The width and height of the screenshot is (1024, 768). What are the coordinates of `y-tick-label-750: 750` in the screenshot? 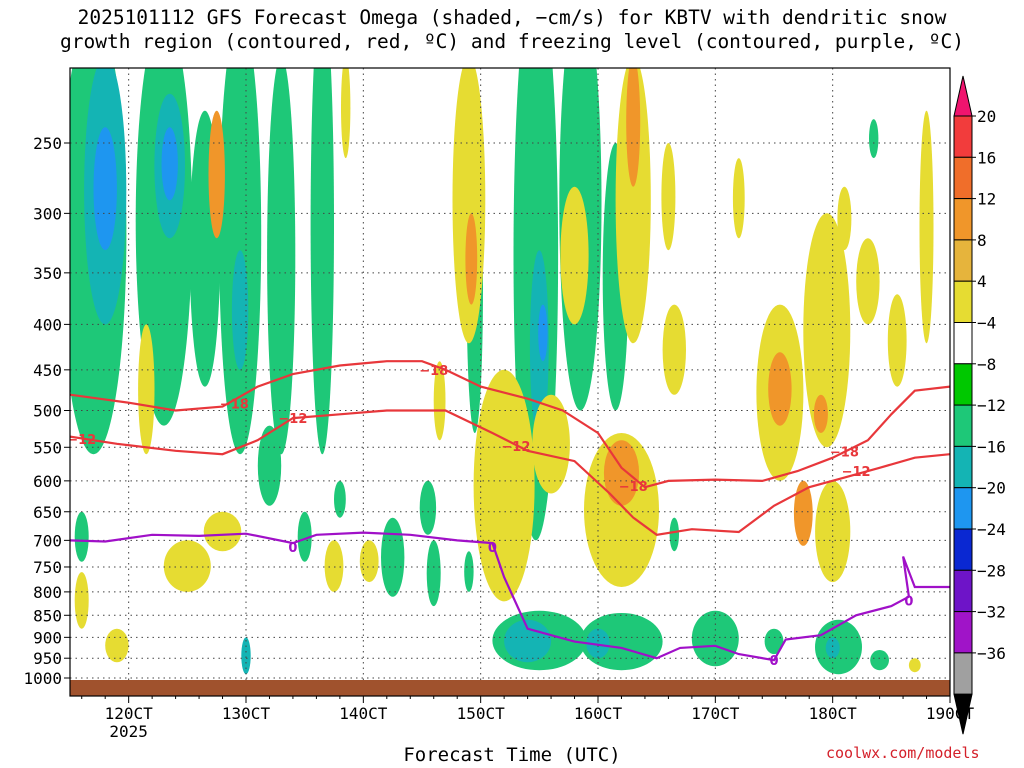 It's located at (47, 567).